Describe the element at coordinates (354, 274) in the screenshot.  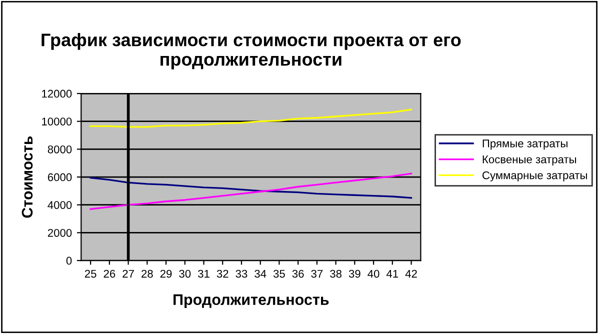
I see `x-tick-label: 39` at that location.